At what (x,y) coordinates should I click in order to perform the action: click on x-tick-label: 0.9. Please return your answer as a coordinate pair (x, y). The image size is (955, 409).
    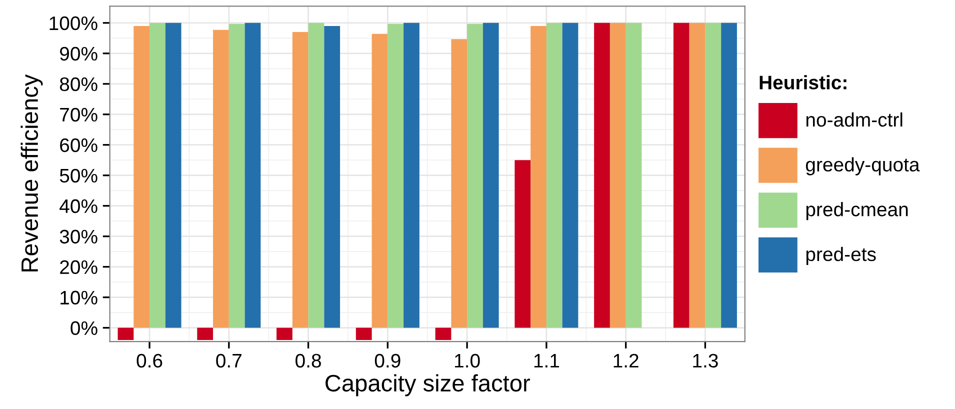
    Looking at the image, I should click on (387, 361).